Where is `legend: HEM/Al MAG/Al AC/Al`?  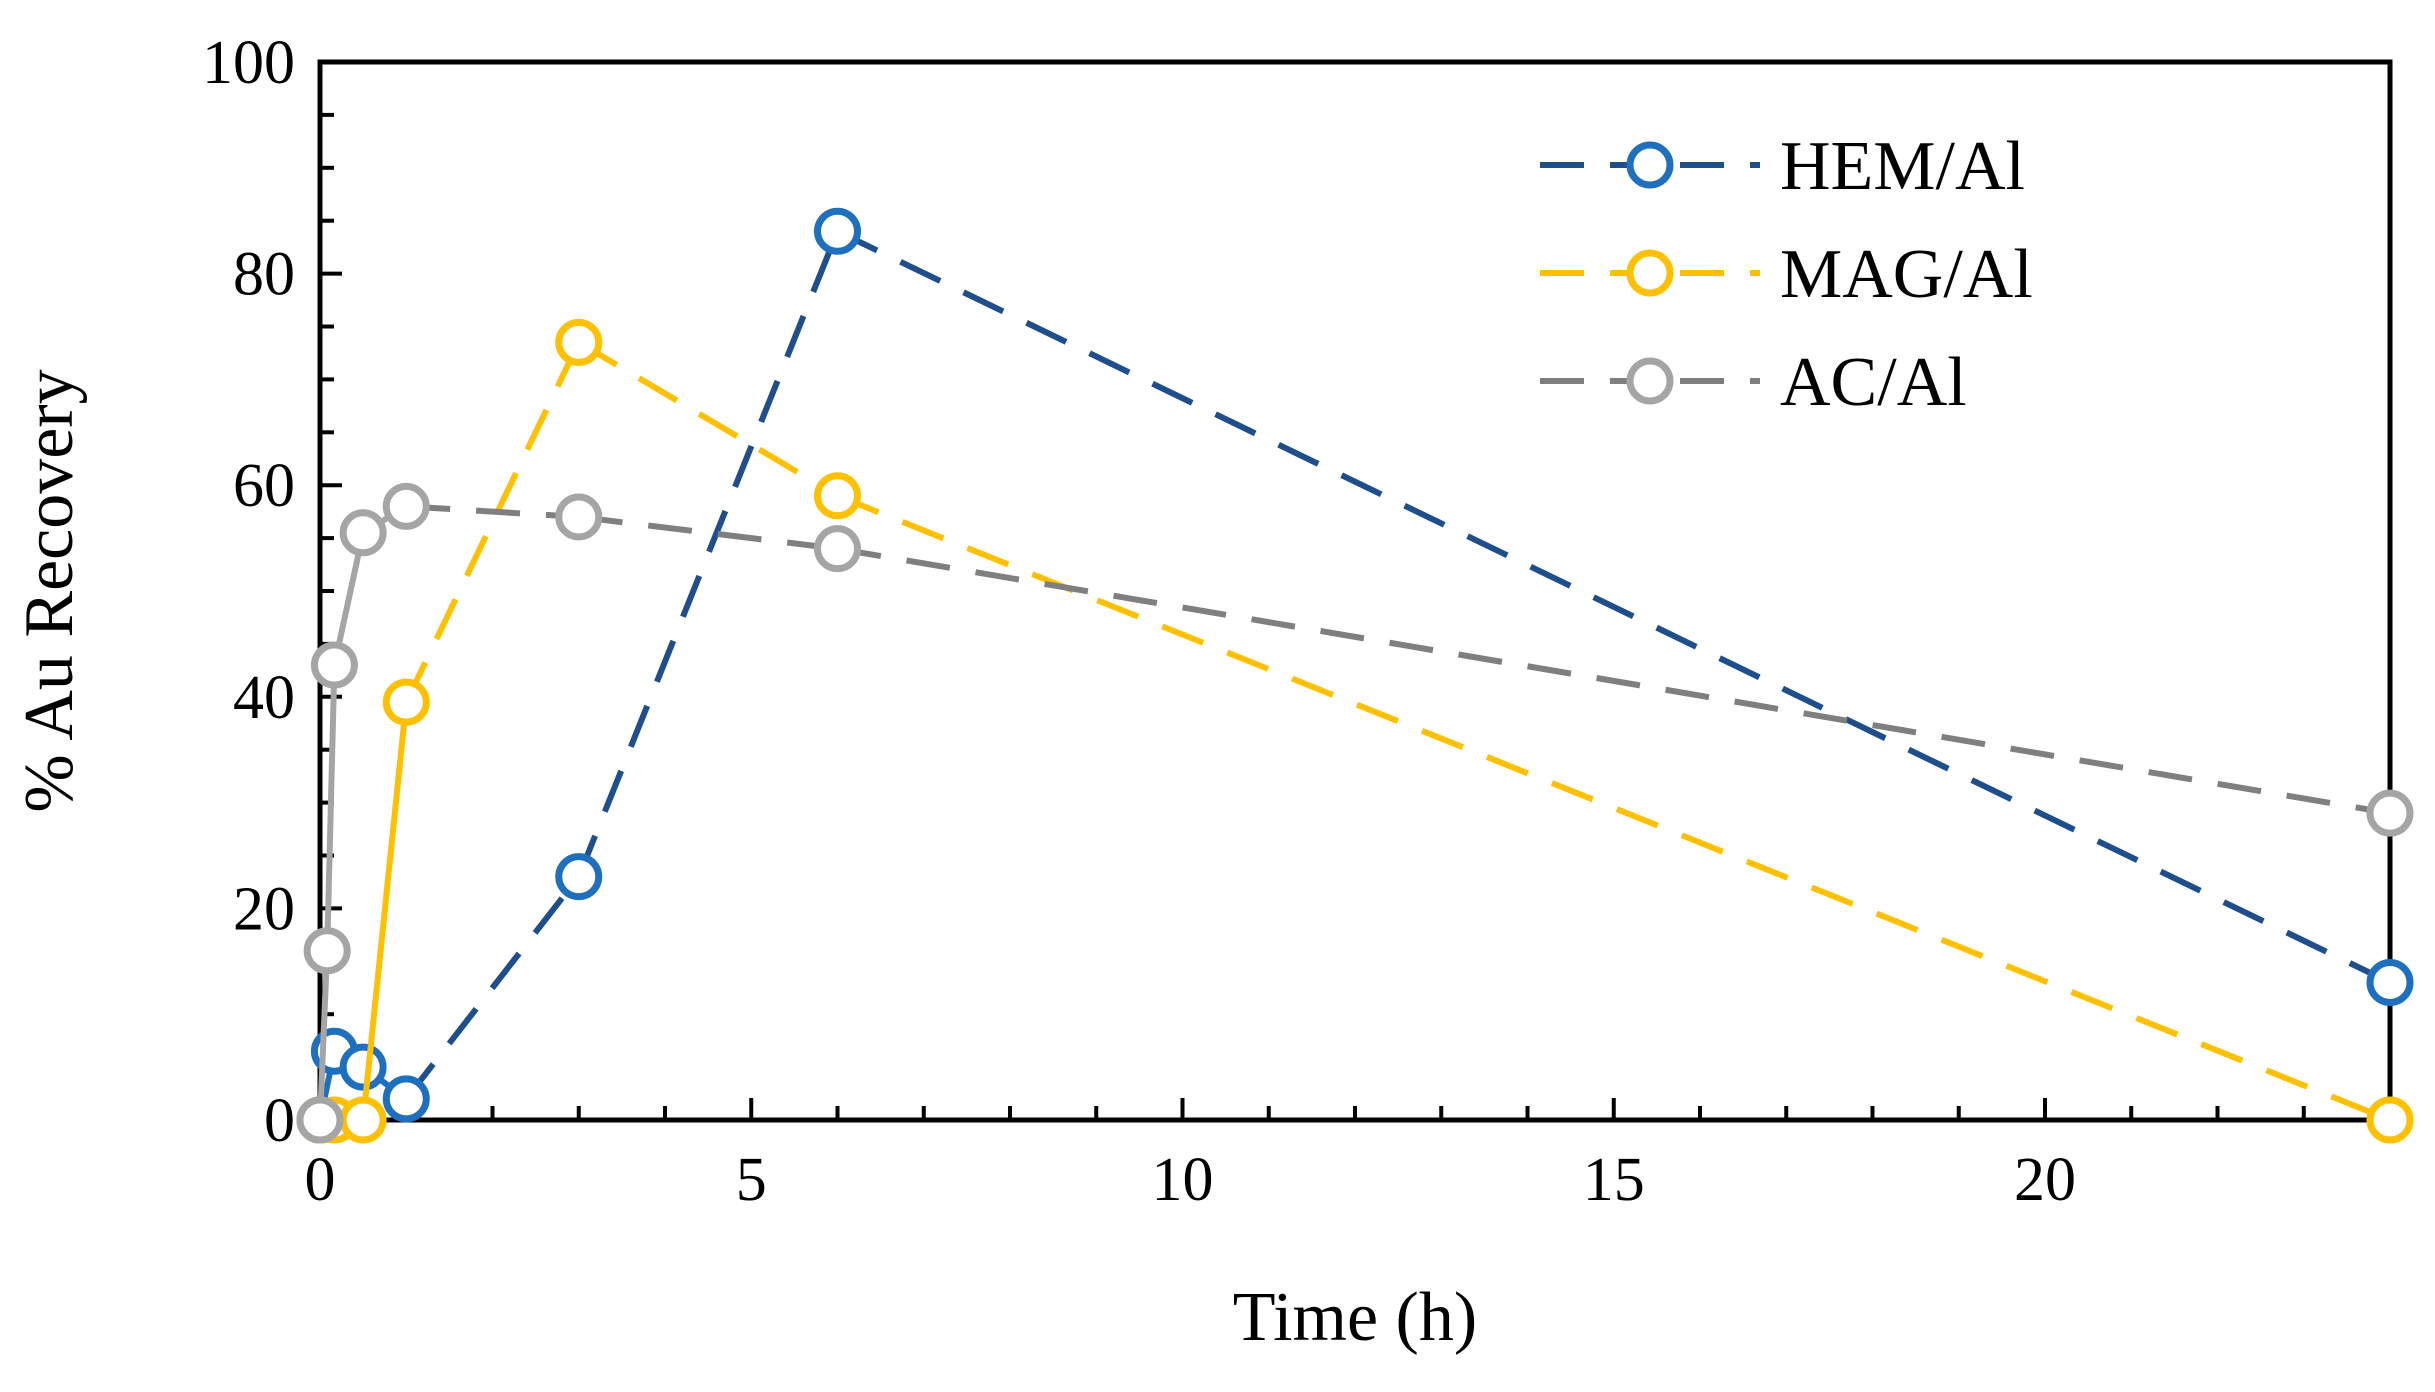 legend: HEM/Al MAG/Al AC/Al is located at coordinates (1786, 274).